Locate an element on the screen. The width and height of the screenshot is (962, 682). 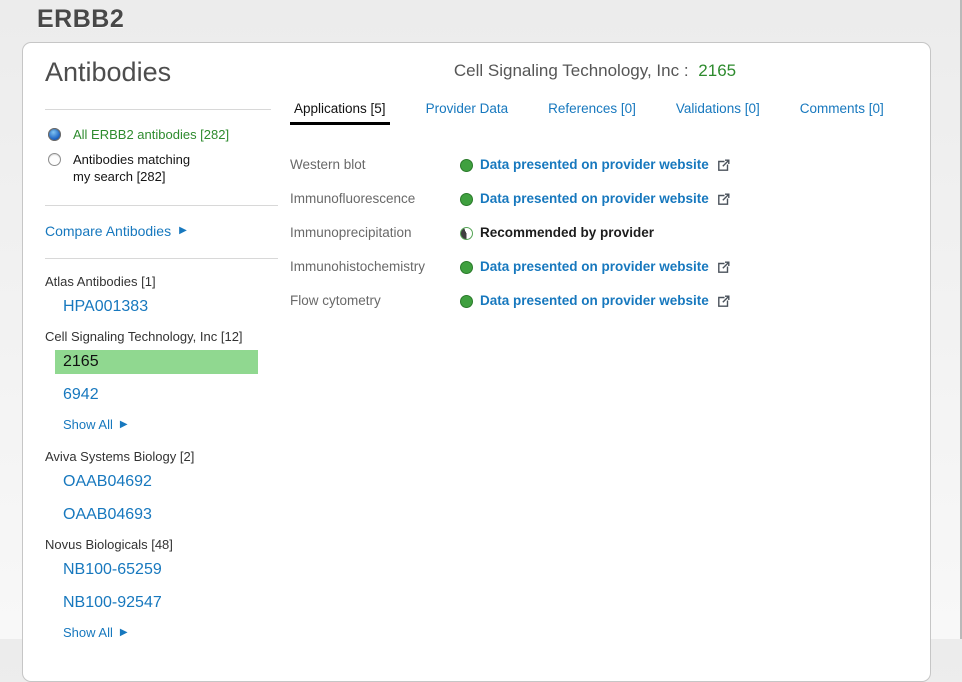
provider-group-atlas: Atlas Antibodies [1] HPA001383 is located at coordinates (156, 296).